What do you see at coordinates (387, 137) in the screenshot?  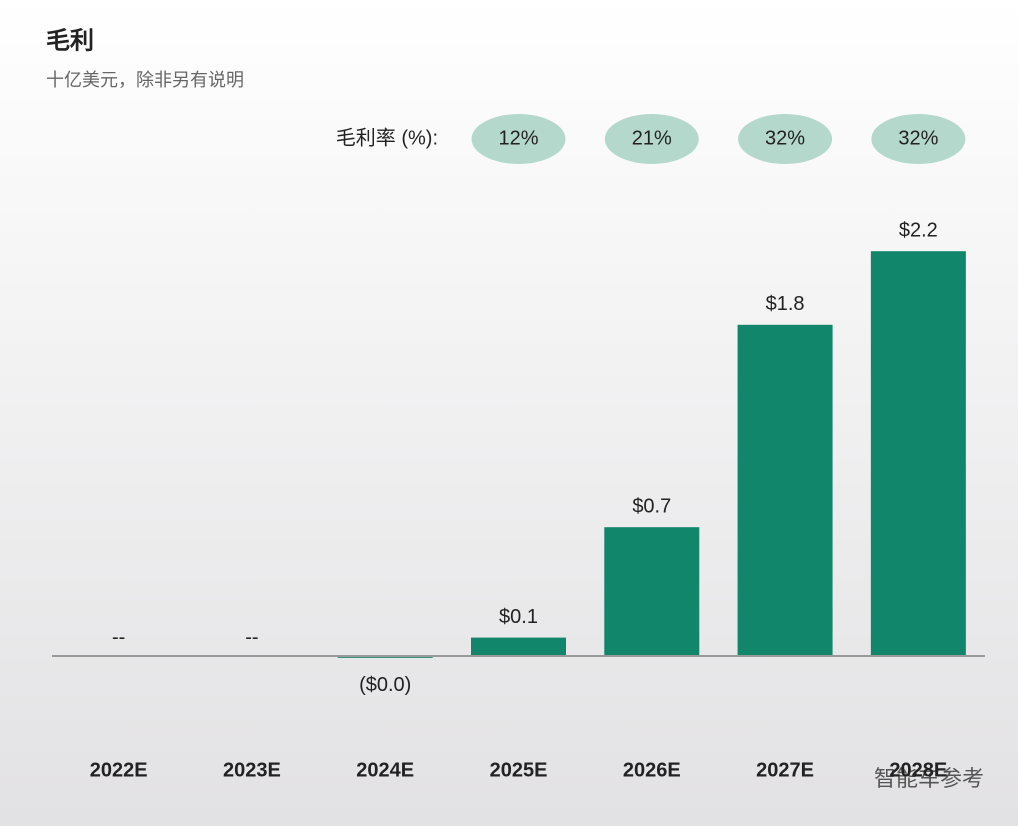 I see `margin-row-label: 毛利率 (%):` at bounding box center [387, 137].